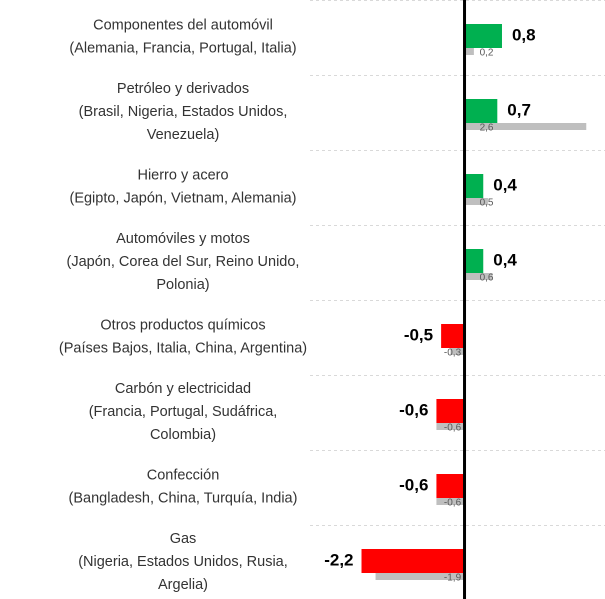  What do you see at coordinates (487, 53) in the screenshot?
I see `secondary-value-label: 0,2` at bounding box center [487, 53].